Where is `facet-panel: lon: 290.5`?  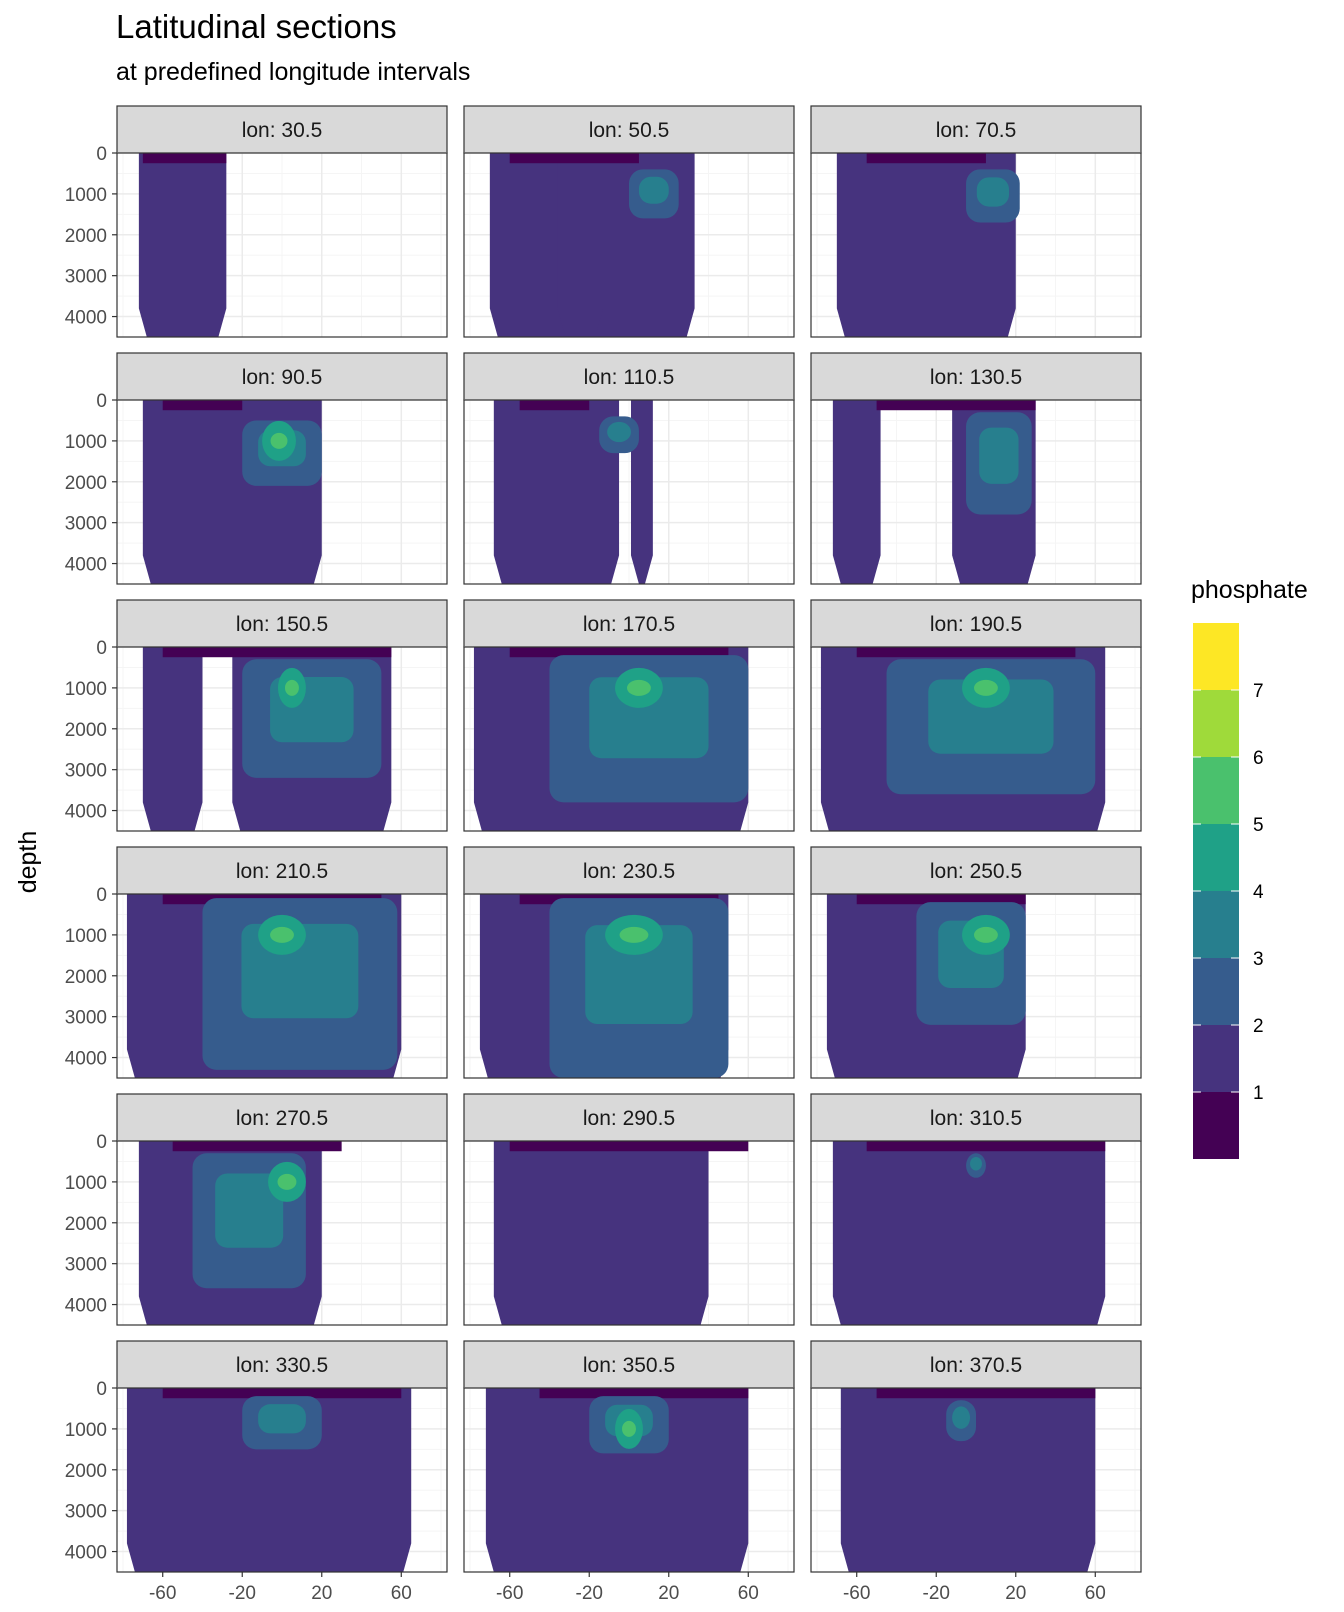 facet-panel: lon: 290.5 is located at coordinates (629, 1209).